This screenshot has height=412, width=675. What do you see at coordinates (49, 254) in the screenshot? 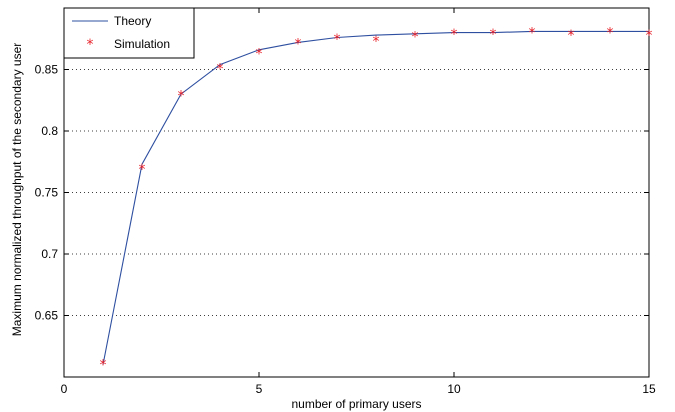
I see `y-tick-label: 0.7` at bounding box center [49, 254].